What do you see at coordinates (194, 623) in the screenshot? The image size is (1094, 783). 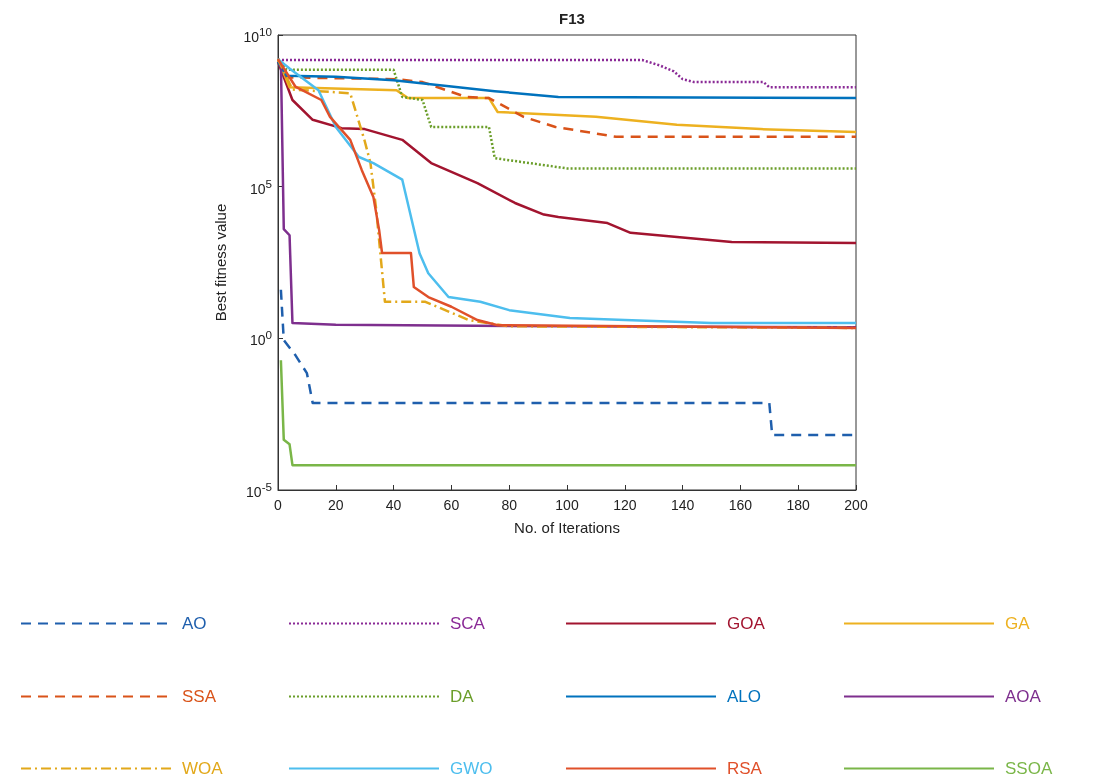 I see `text: AO` at bounding box center [194, 623].